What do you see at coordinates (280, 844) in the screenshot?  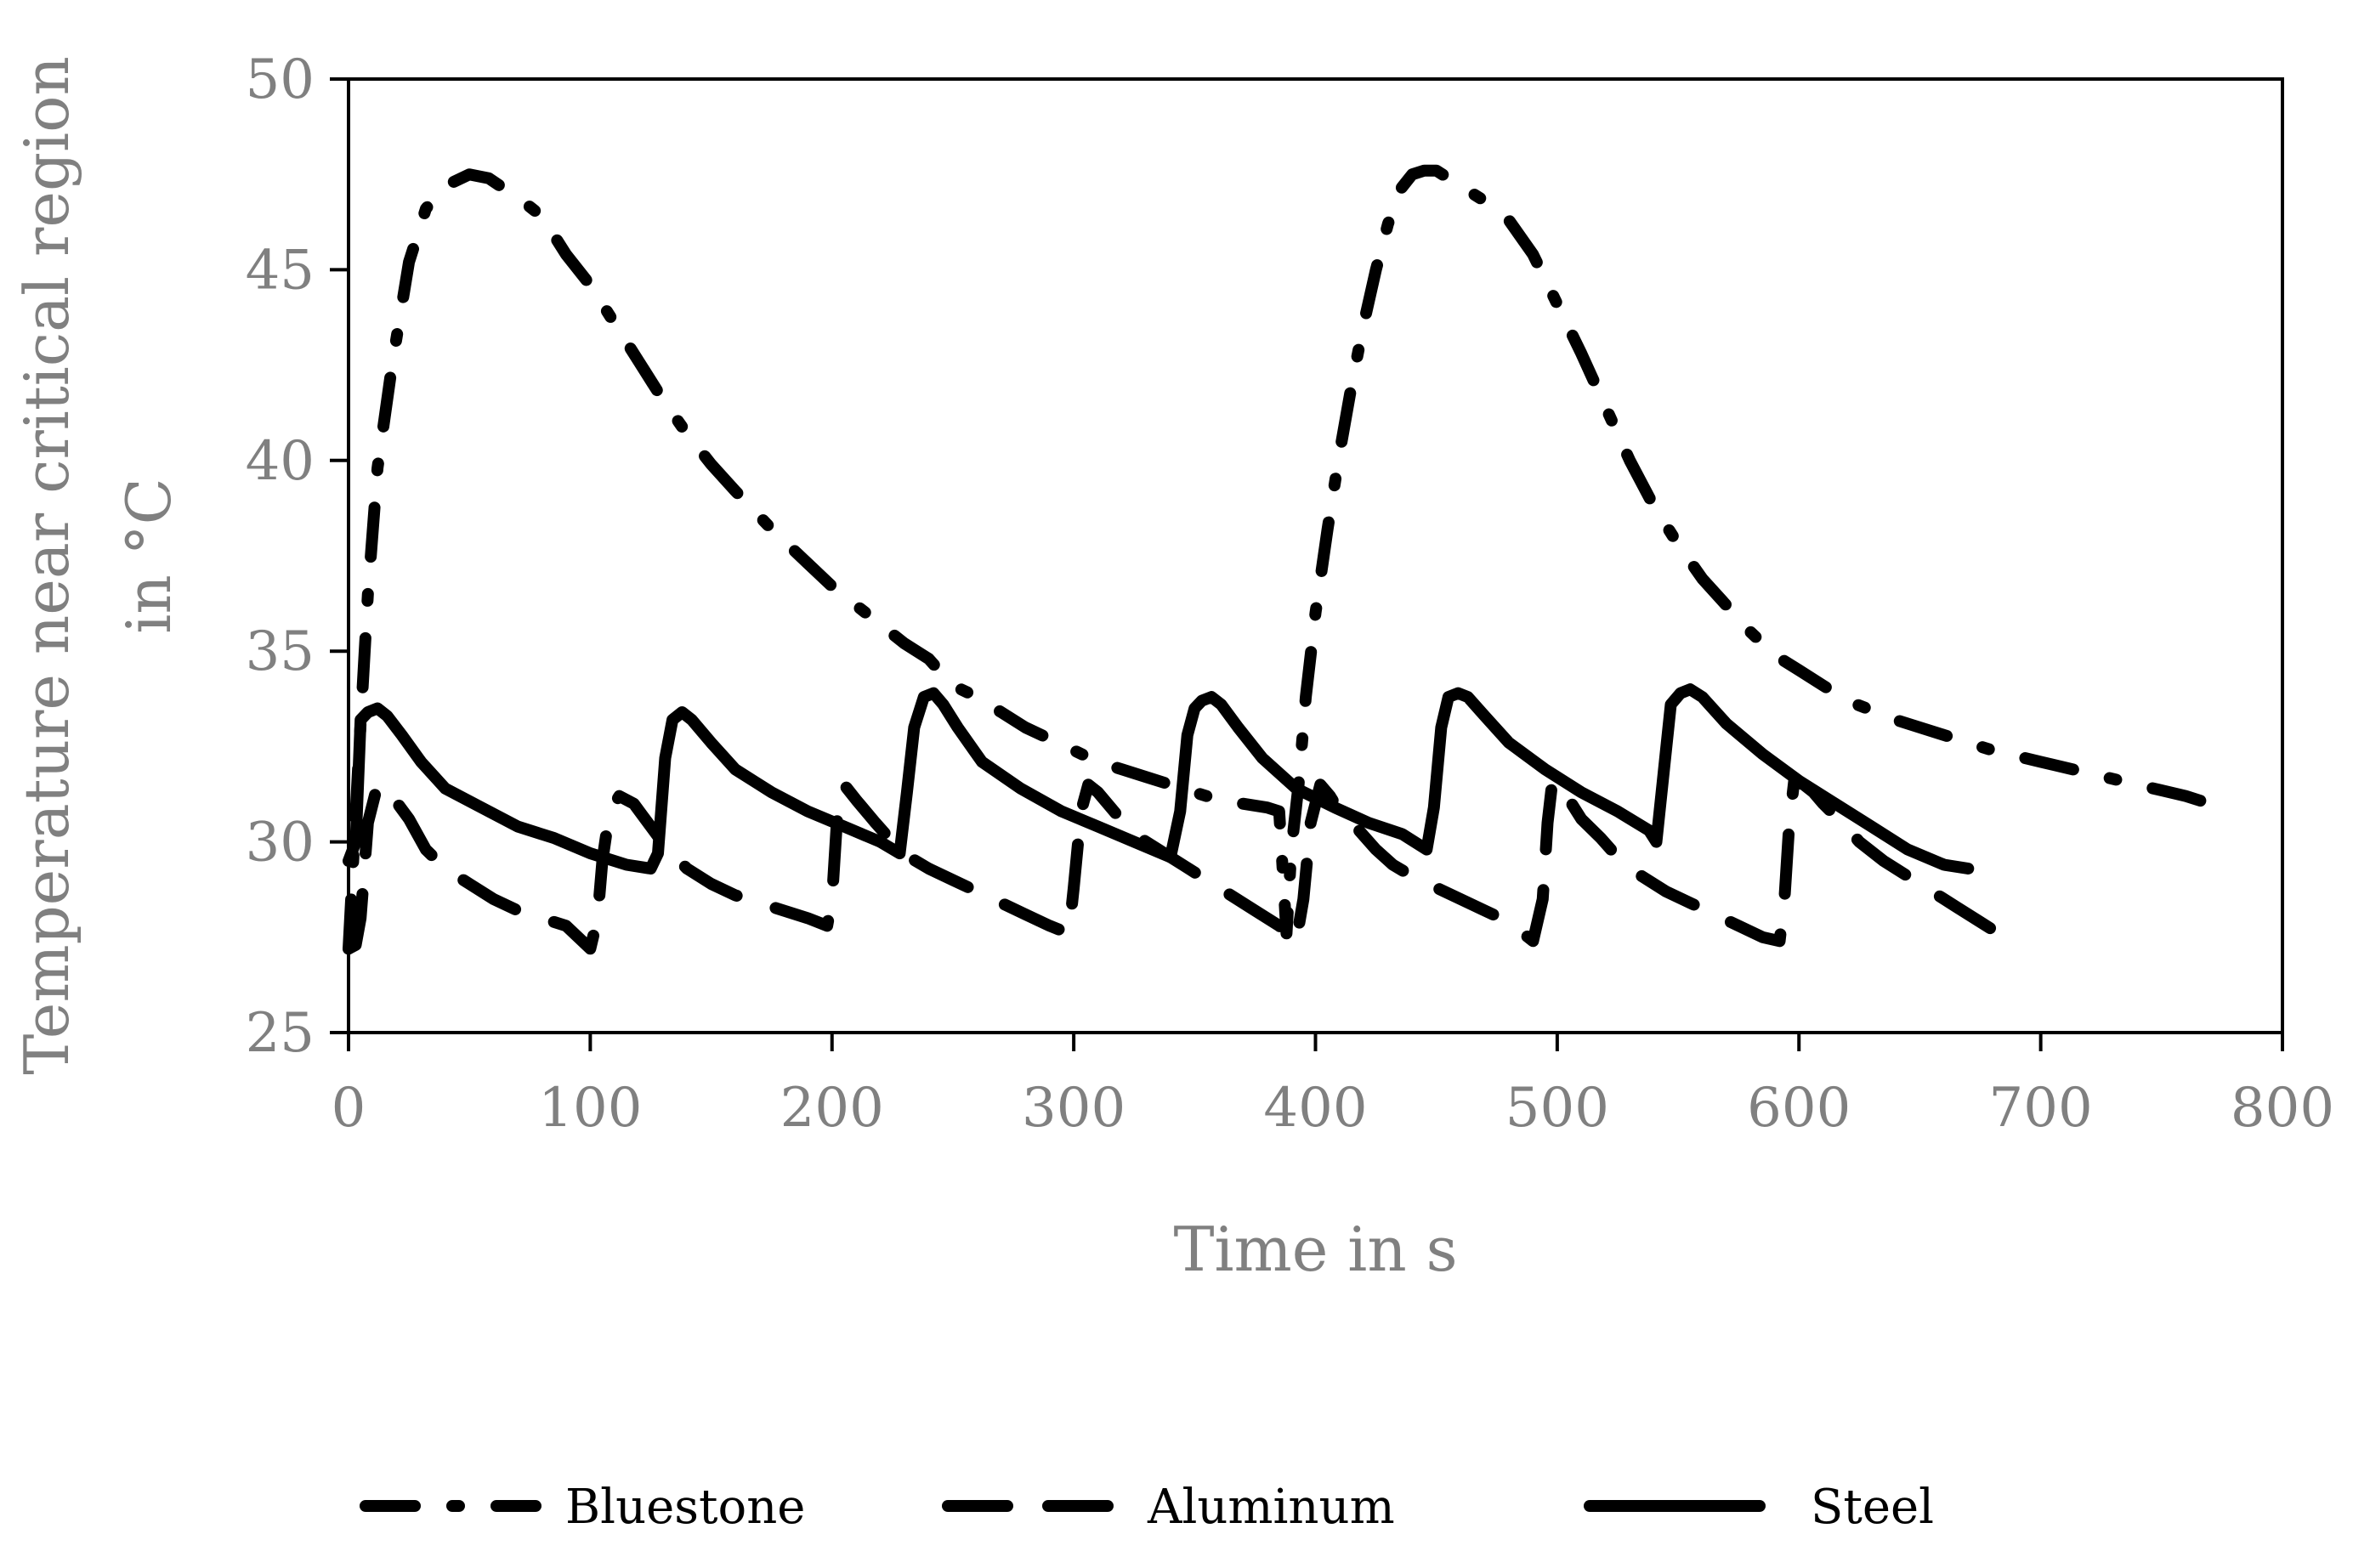 I see `y-tick-label: 30` at bounding box center [280, 844].